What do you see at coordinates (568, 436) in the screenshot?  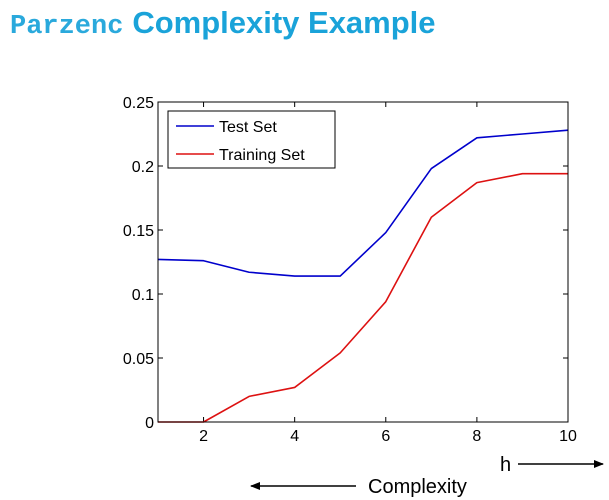 I see `x-tick-label: 10` at bounding box center [568, 436].